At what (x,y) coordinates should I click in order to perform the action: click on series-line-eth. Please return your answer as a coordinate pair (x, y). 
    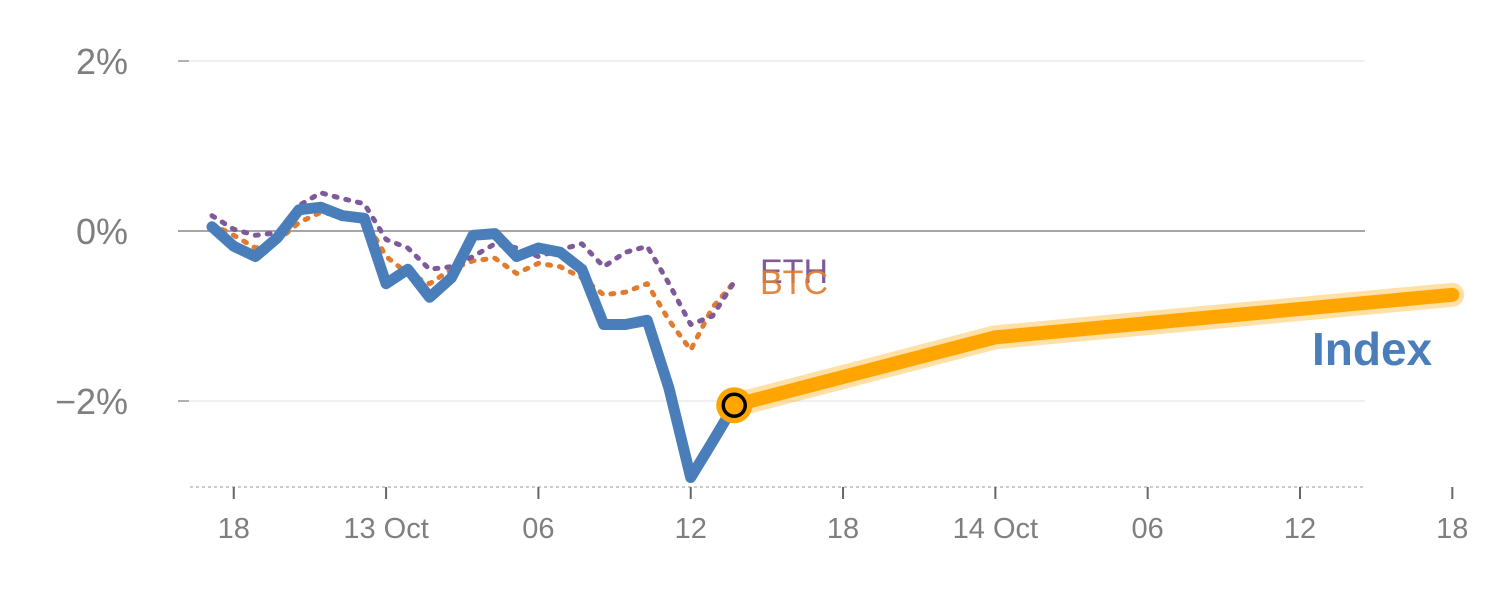
    Looking at the image, I should click on (473, 258).